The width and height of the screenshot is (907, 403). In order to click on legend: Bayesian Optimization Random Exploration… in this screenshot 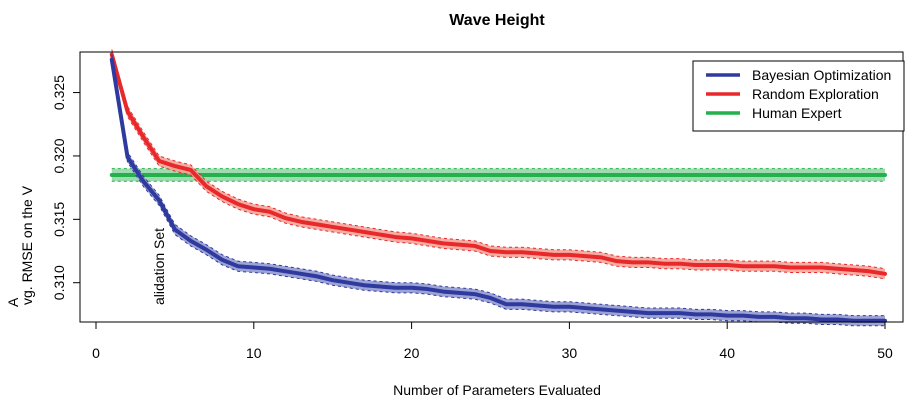, I will do `click(798, 96)`.